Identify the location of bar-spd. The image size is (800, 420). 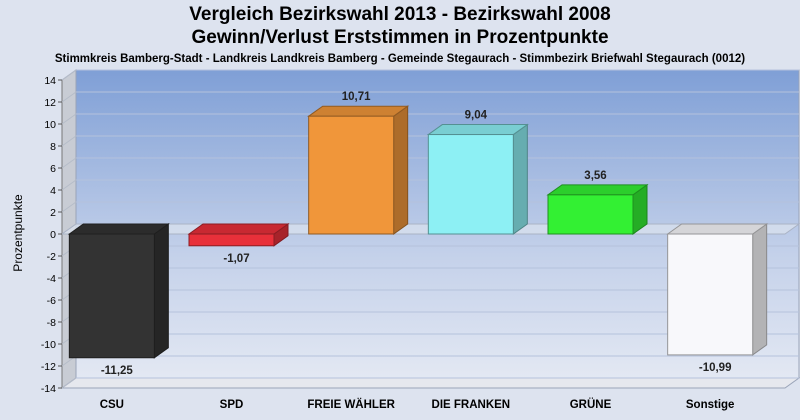
(238, 235).